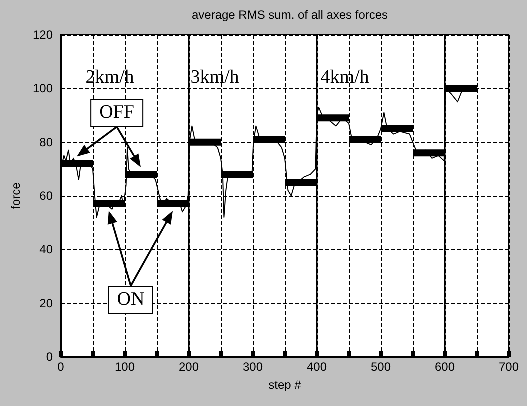  Describe the element at coordinates (47, 303) in the screenshot. I see `y-tick-label: 20` at that location.